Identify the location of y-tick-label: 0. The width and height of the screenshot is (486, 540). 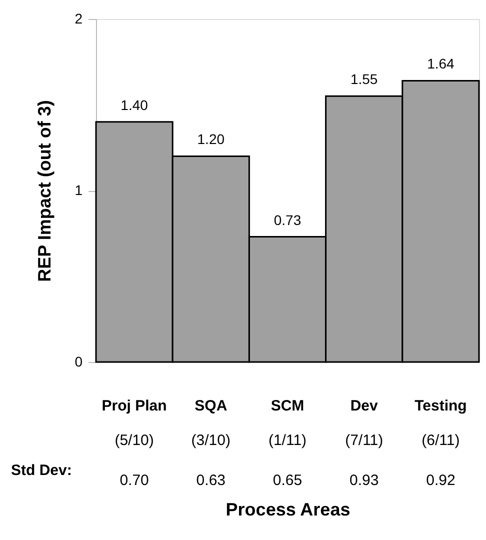
(78, 362).